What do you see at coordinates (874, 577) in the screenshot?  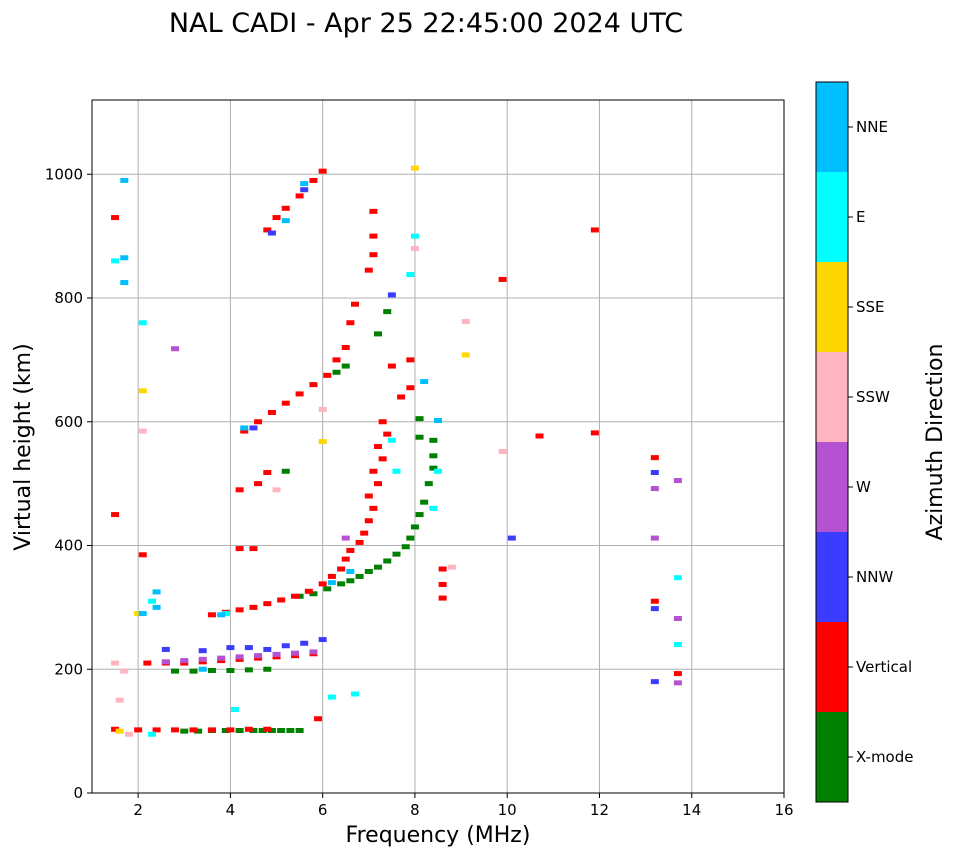 I see `colorbar-tick-label: NNW` at bounding box center [874, 577].